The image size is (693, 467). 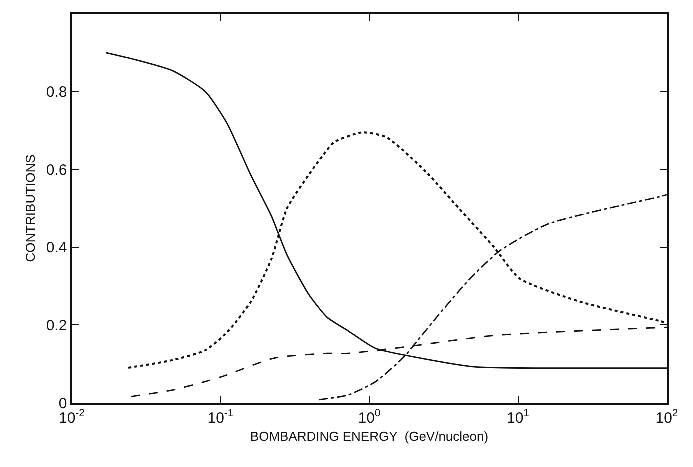 I want to click on y-tick-label: 0.2, so click(x=57, y=325).